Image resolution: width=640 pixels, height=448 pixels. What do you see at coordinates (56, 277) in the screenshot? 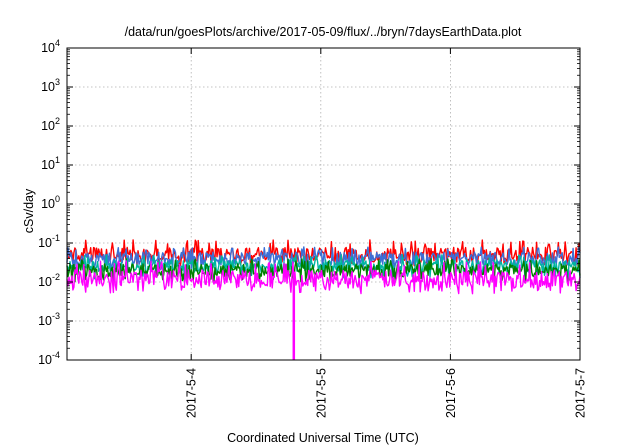
I see `y-tick-label-exponent: -2` at bounding box center [56, 277].